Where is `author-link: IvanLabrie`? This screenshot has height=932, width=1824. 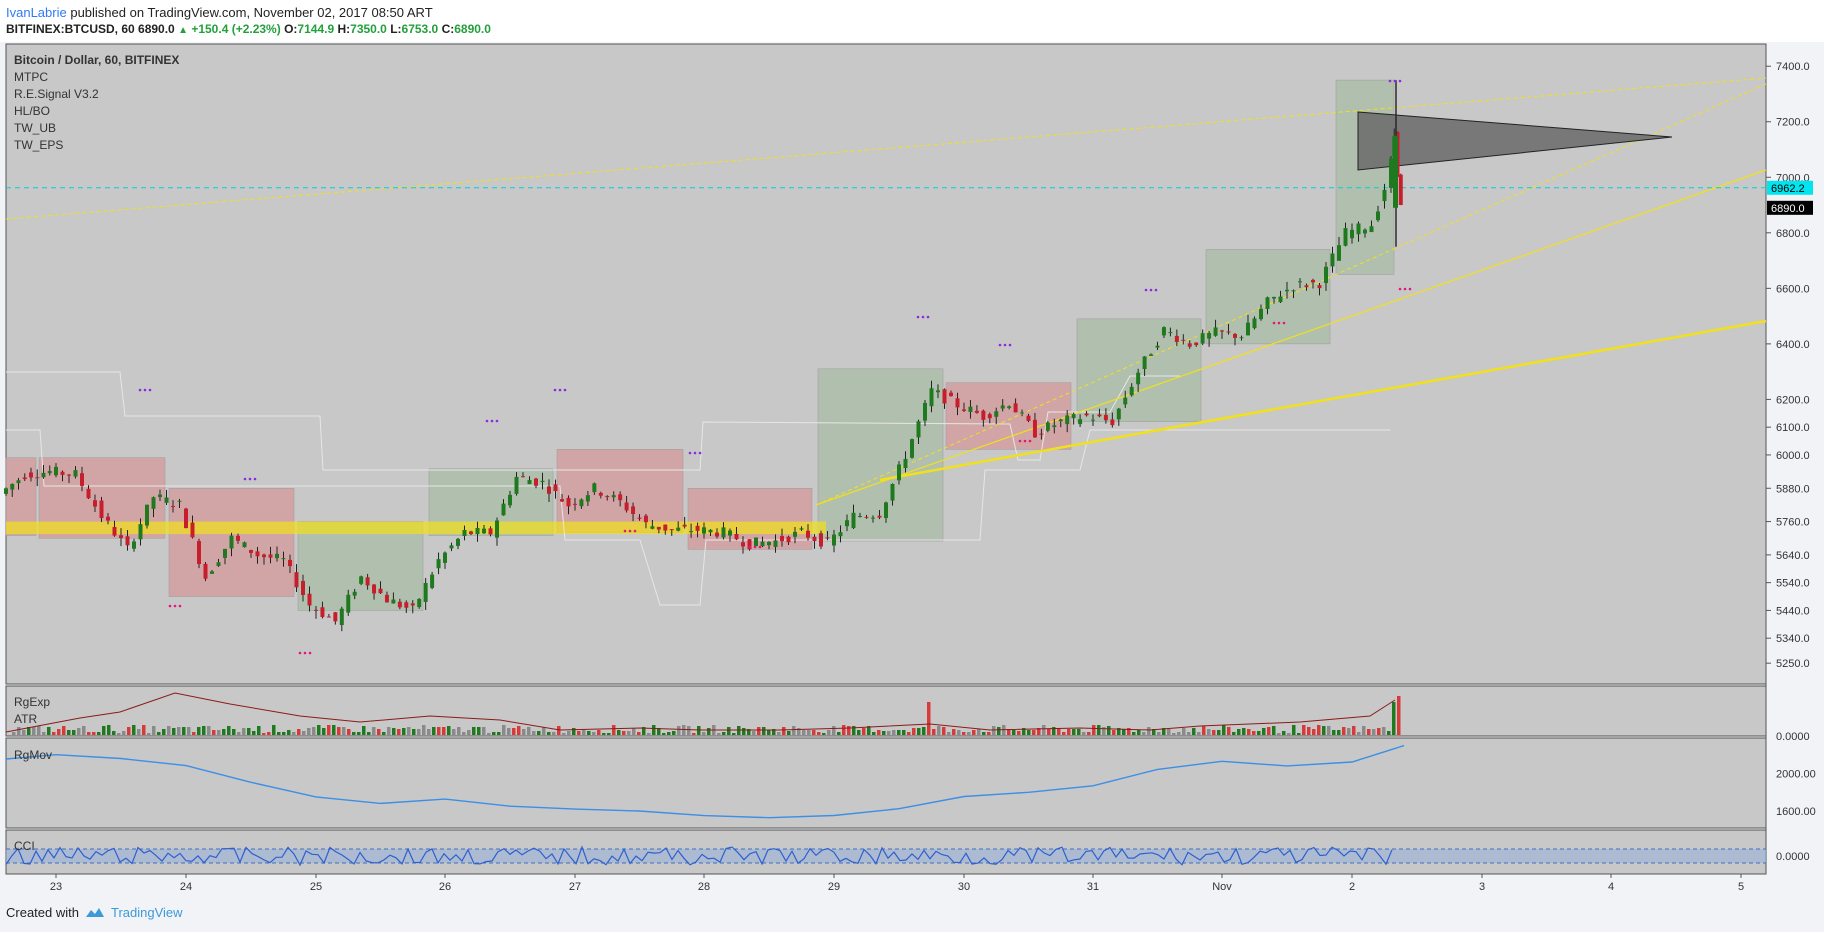 author-link: IvanLabrie is located at coordinates (36, 12).